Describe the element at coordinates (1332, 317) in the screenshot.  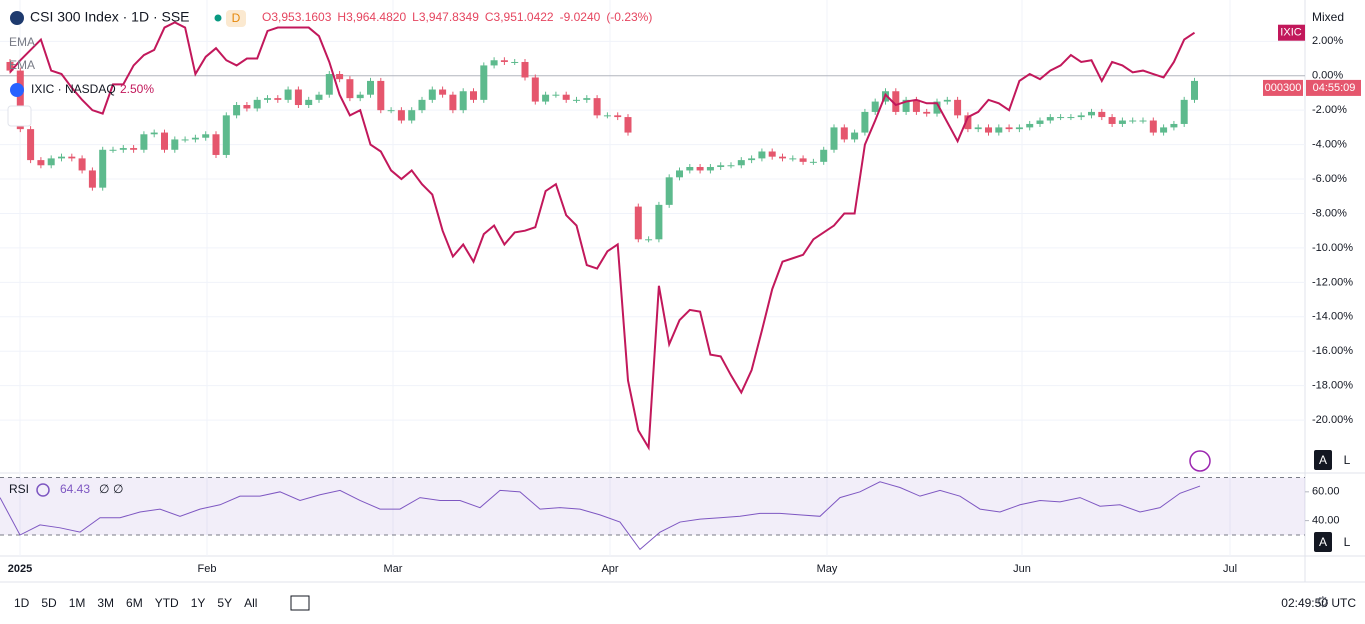
I see `y-tick-label: -14.00%` at that location.